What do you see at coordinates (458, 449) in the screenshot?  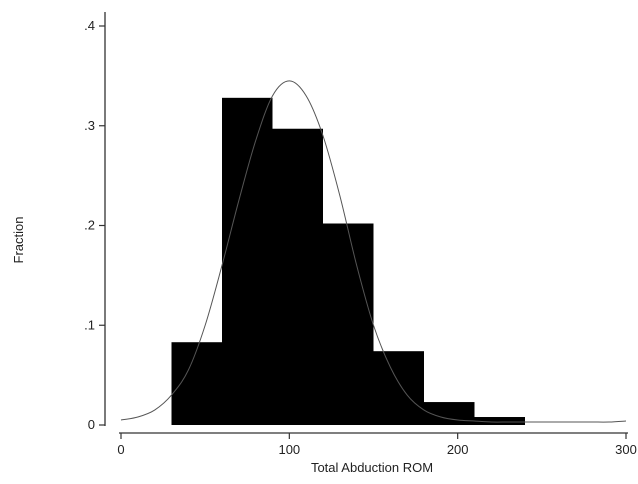 I see `x-tick-label-2: 200` at bounding box center [458, 449].